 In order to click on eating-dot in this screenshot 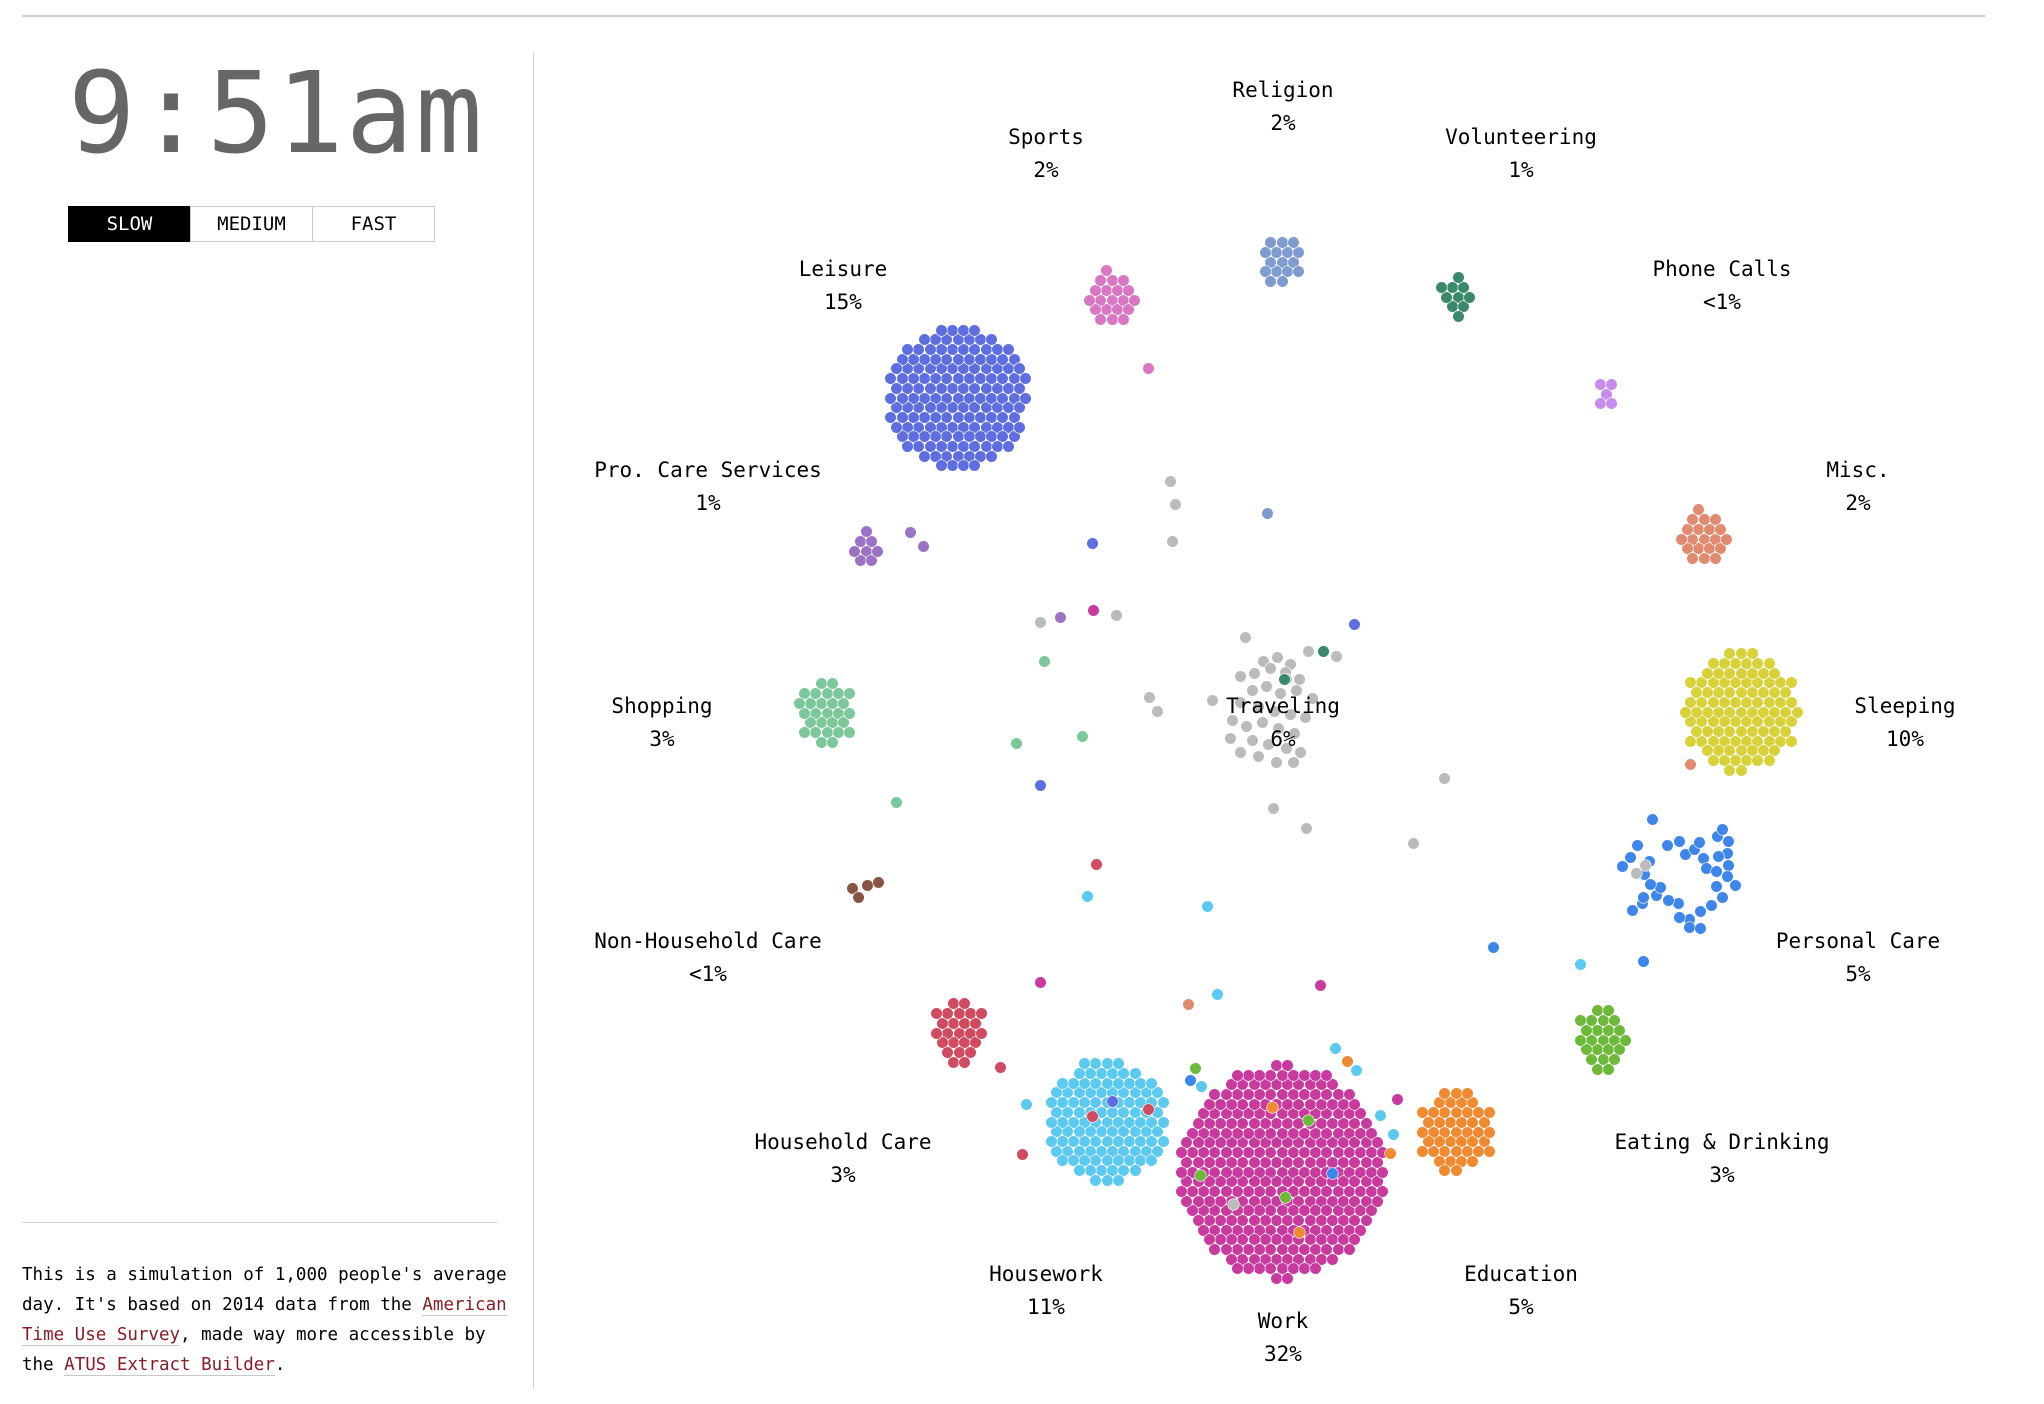, I will do `click(1592, 1059)`.